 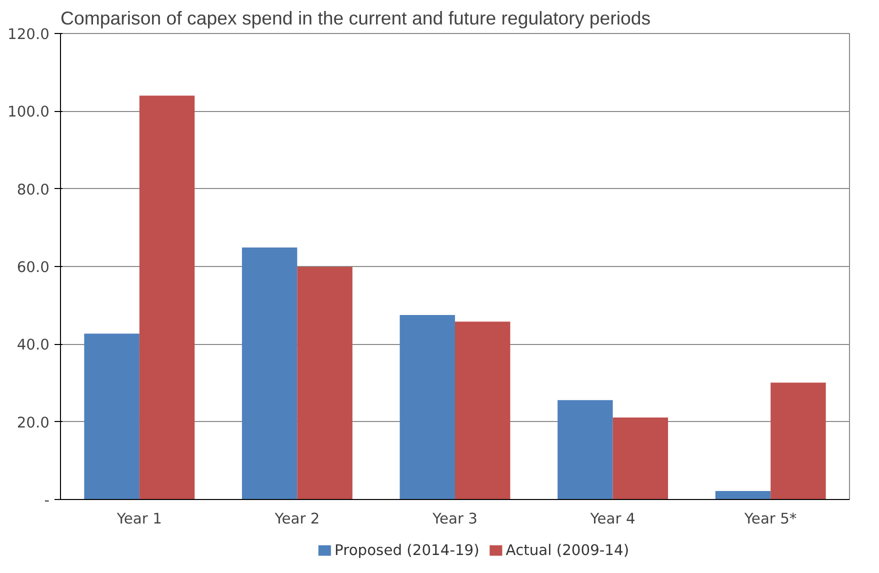 I want to click on x-tick-label: Year 3, so click(x=454, y=519).